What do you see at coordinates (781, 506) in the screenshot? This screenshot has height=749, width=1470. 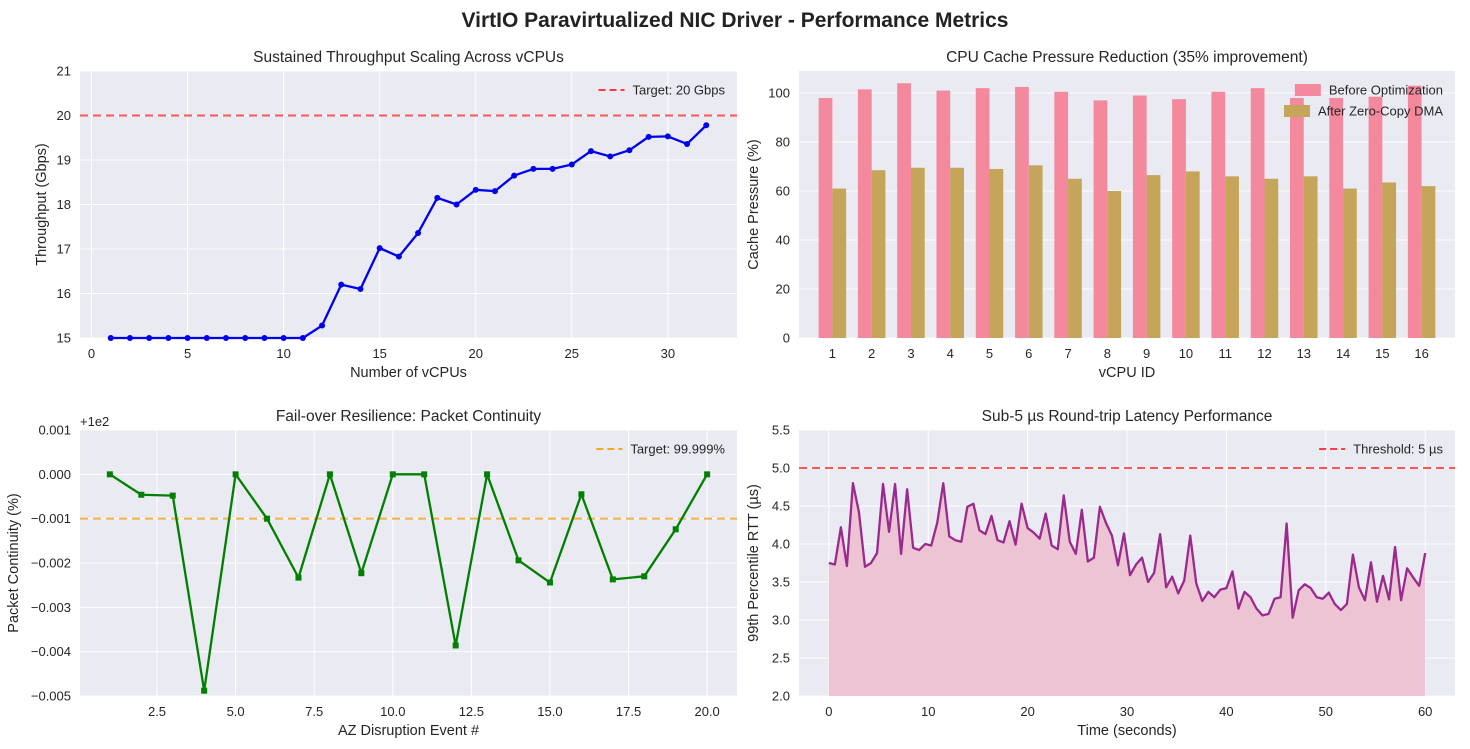 I see `y-tick-label: 4.5` at bounding box center [781, 506].